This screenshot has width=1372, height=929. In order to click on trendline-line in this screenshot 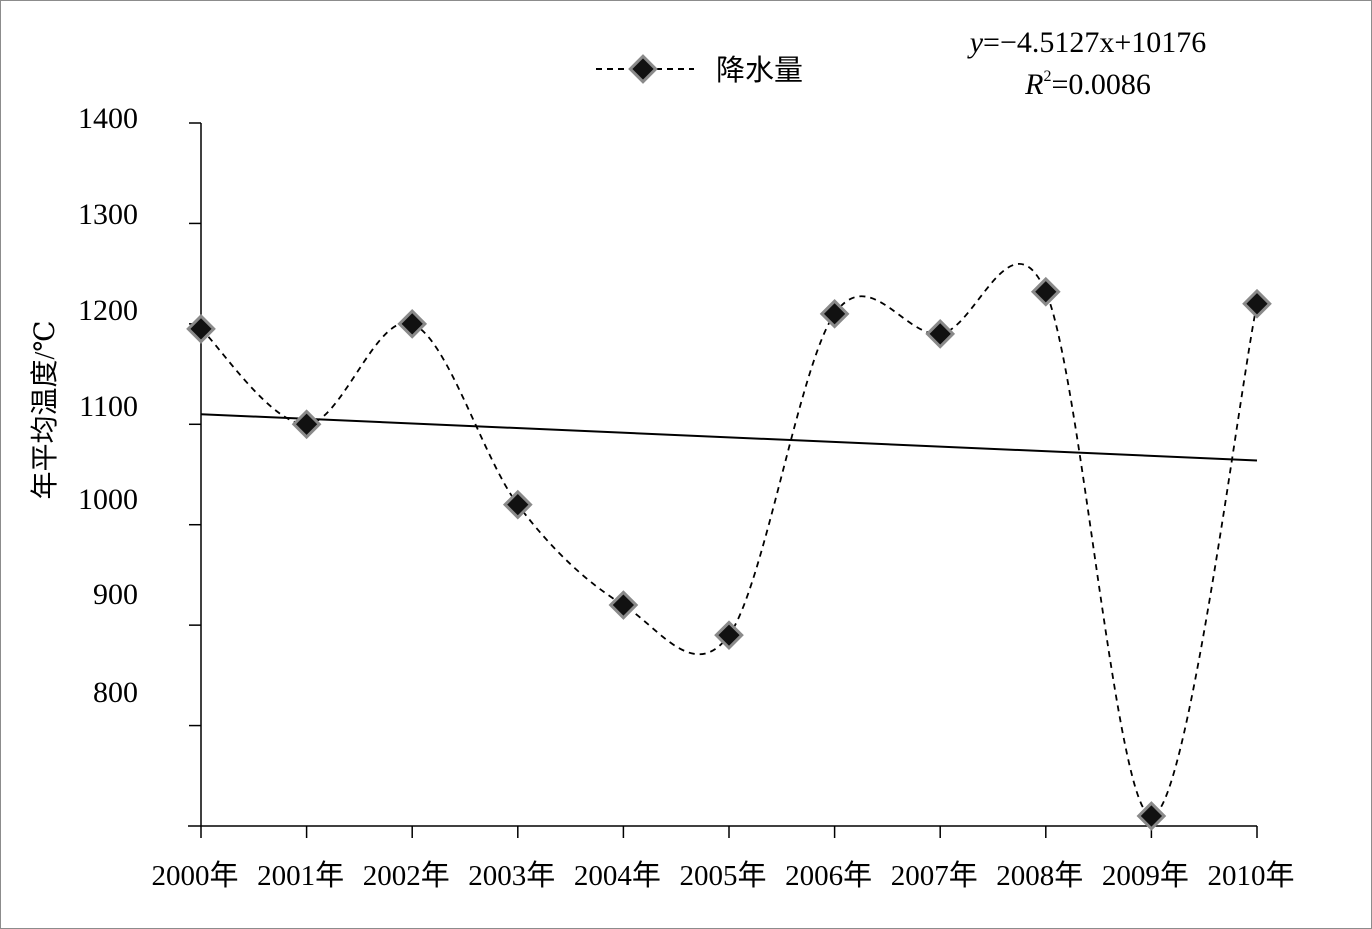, I will do `click(729, 437)`.